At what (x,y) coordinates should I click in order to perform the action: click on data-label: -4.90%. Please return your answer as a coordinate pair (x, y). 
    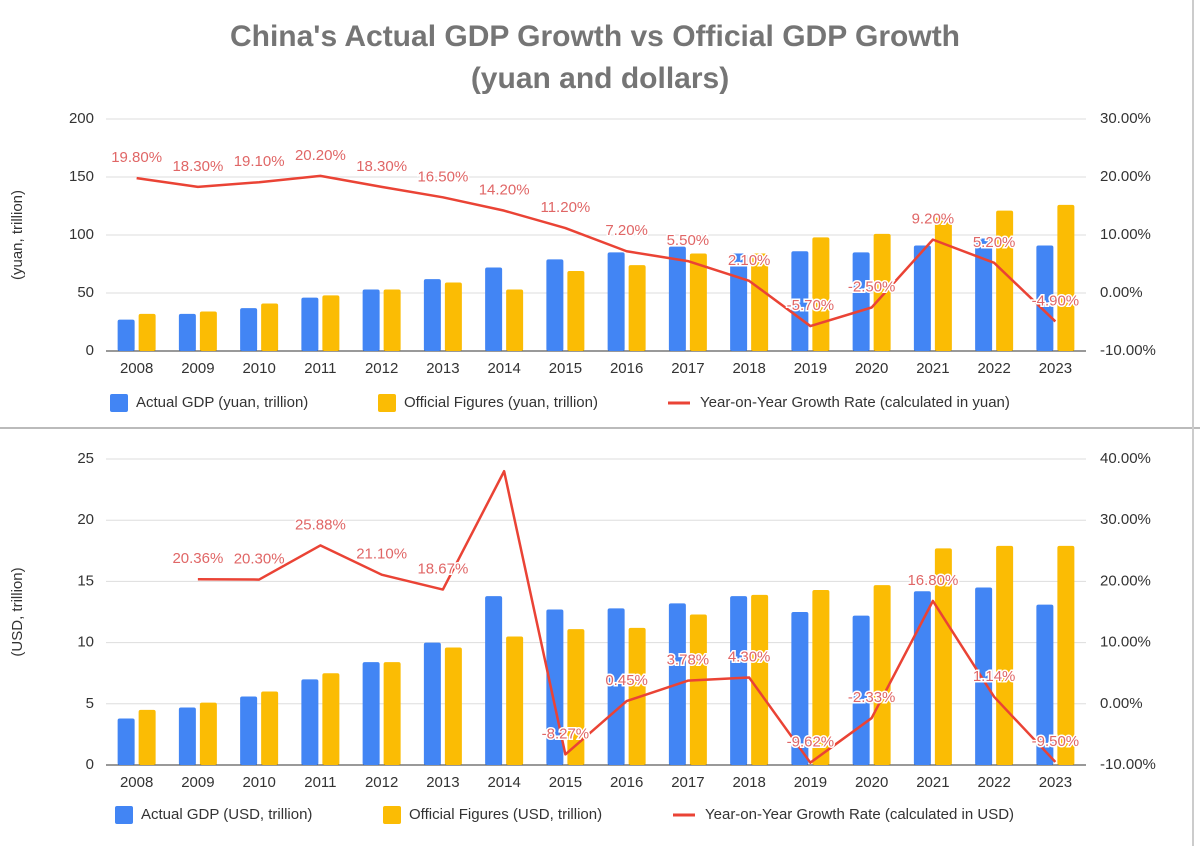
    Looking at the image, I should click on (1056, 300).